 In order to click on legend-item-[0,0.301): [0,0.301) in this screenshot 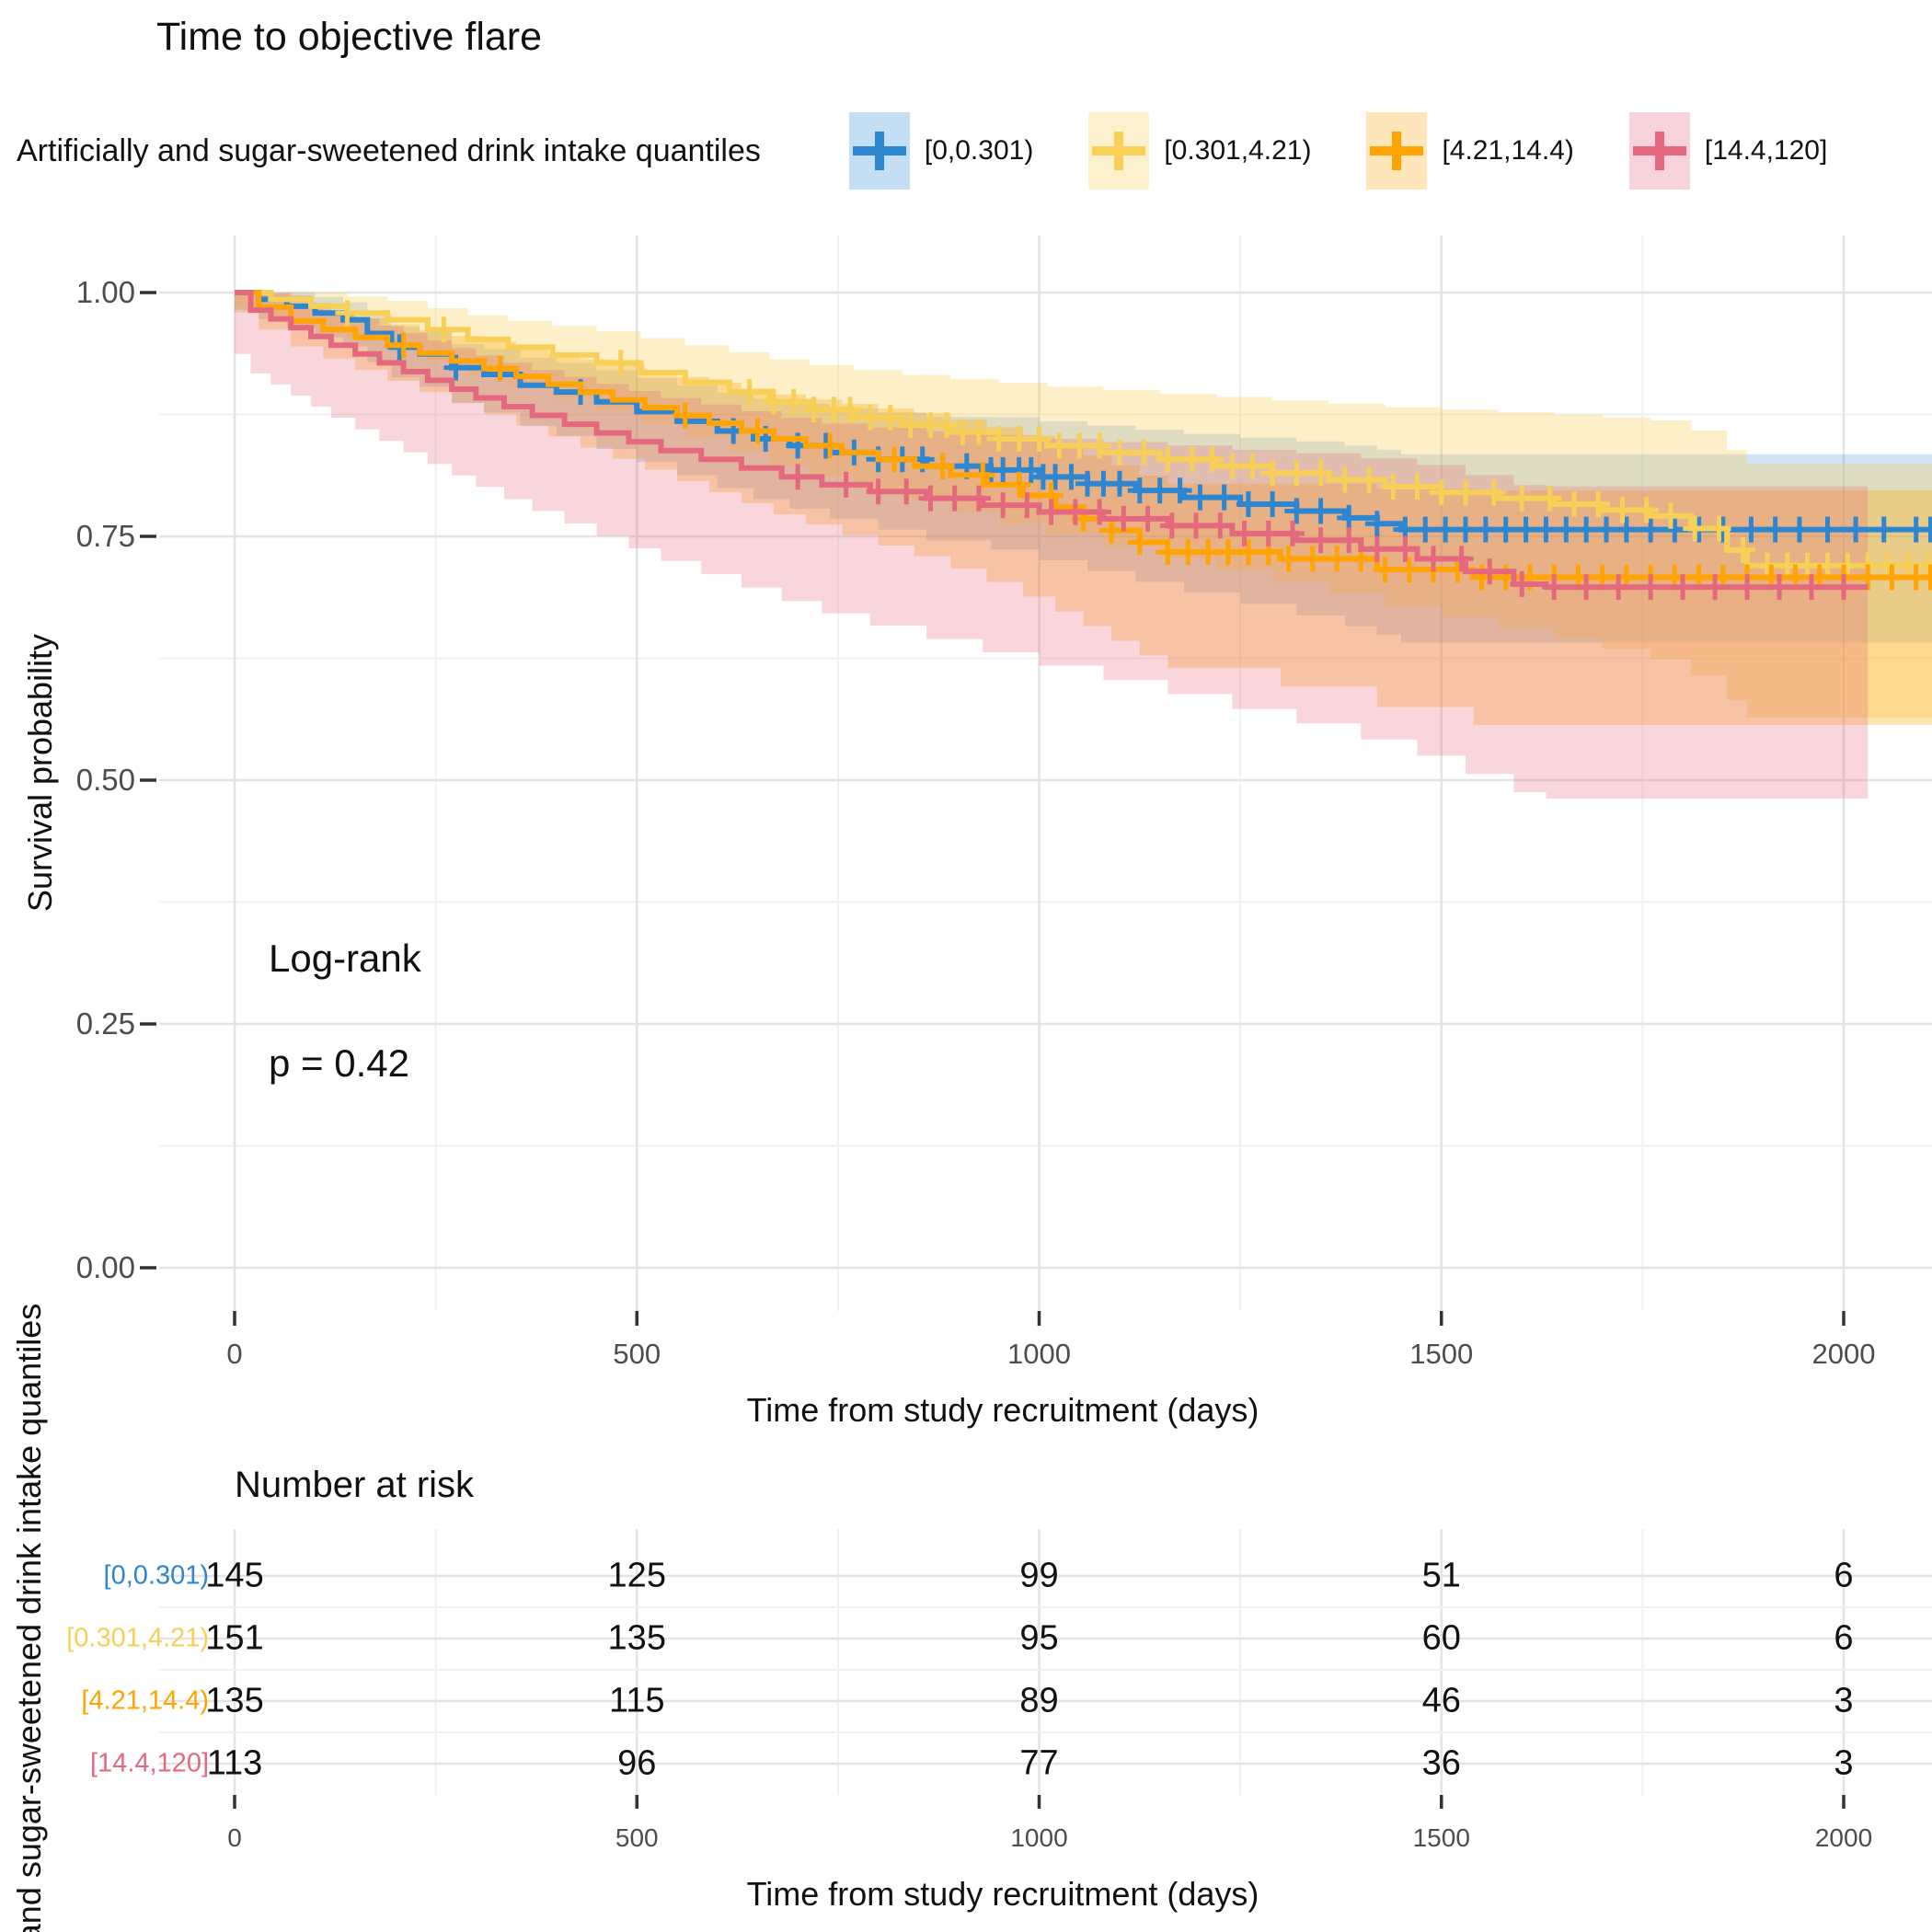, I will do `click(941, 151)`.